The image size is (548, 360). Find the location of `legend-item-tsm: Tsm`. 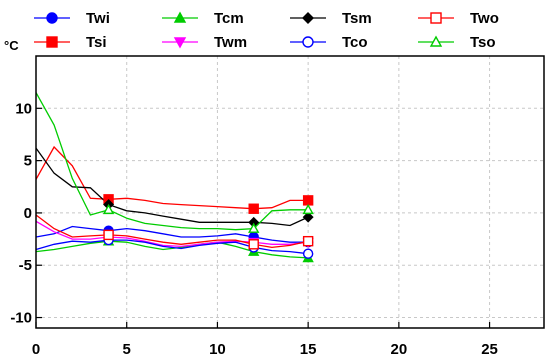

legend-item-tsm: Tsm is located at coordinates (331, 18).